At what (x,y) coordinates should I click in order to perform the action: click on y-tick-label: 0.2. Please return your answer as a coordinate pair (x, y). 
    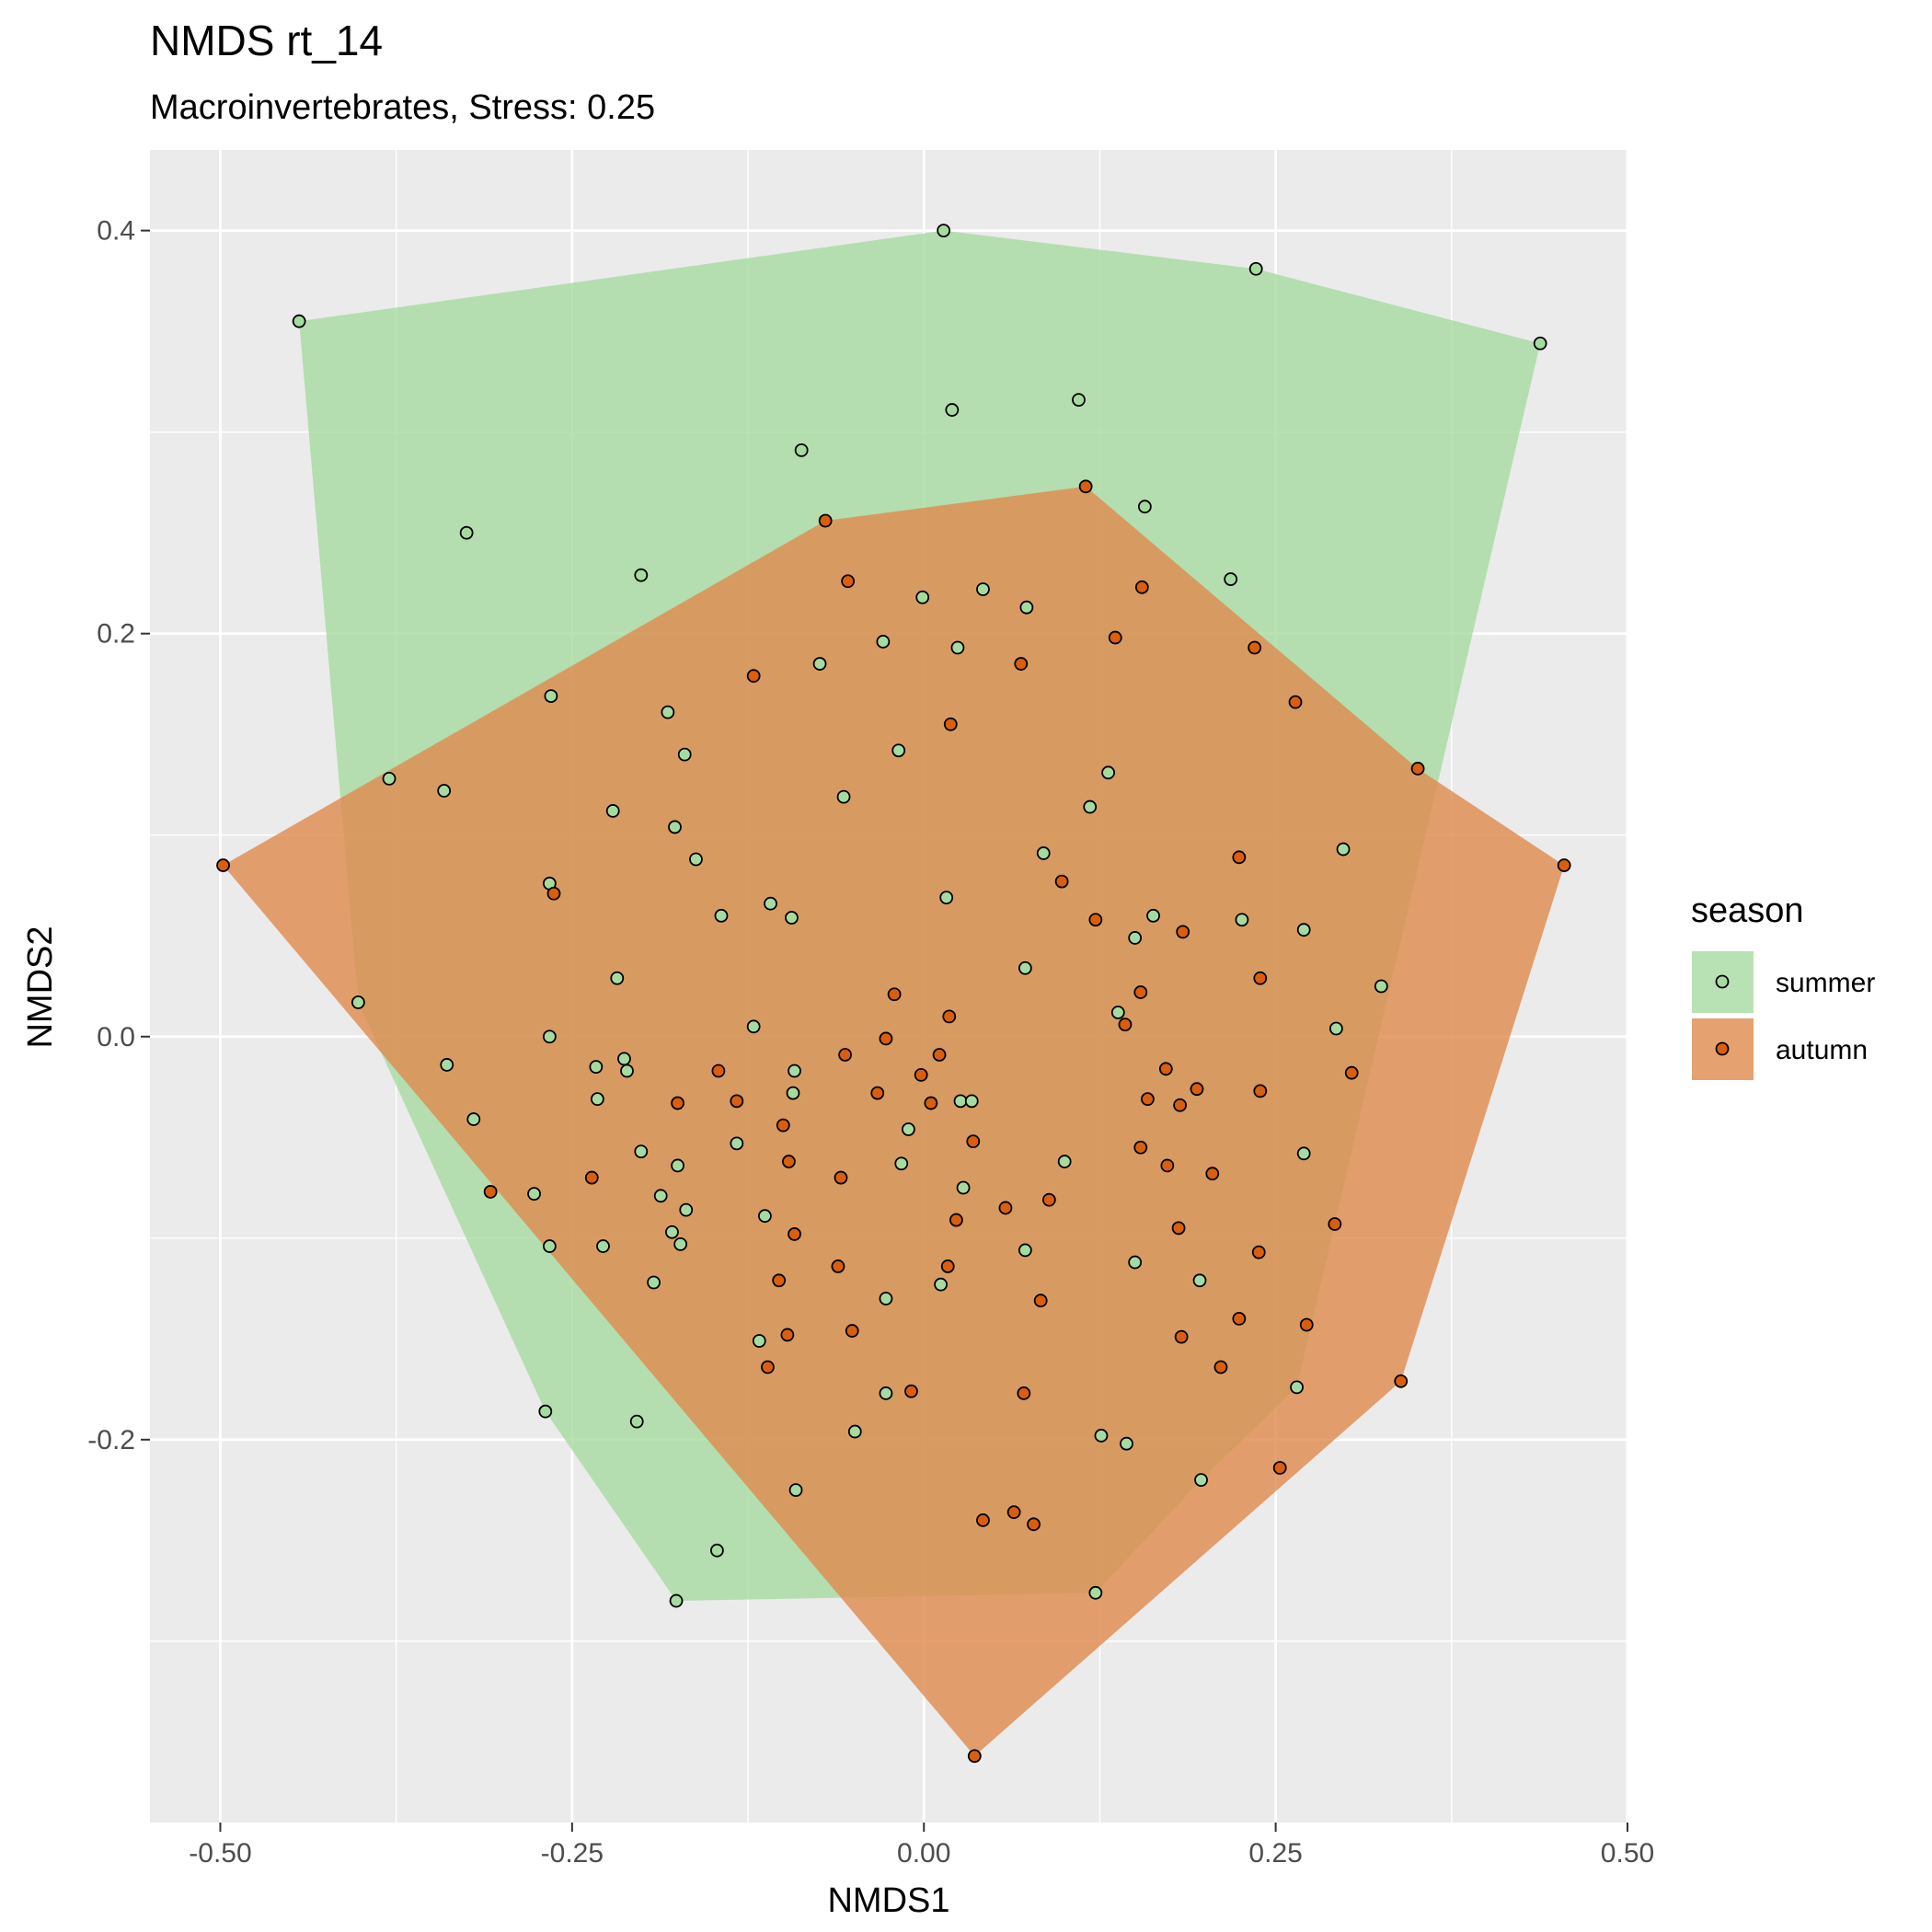
    Looking at the image, I should click on (116, 634).